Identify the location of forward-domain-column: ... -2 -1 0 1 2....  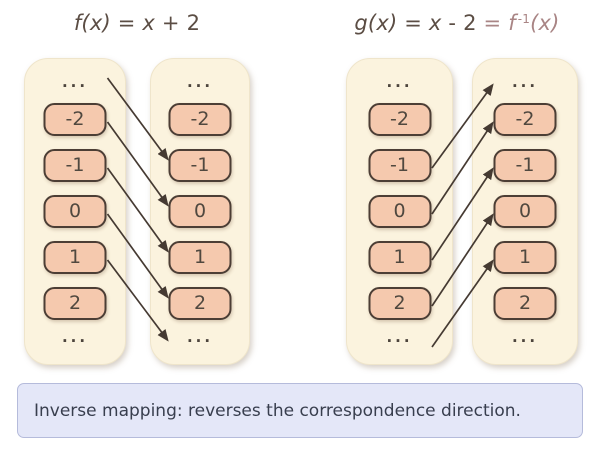
(75, 211).